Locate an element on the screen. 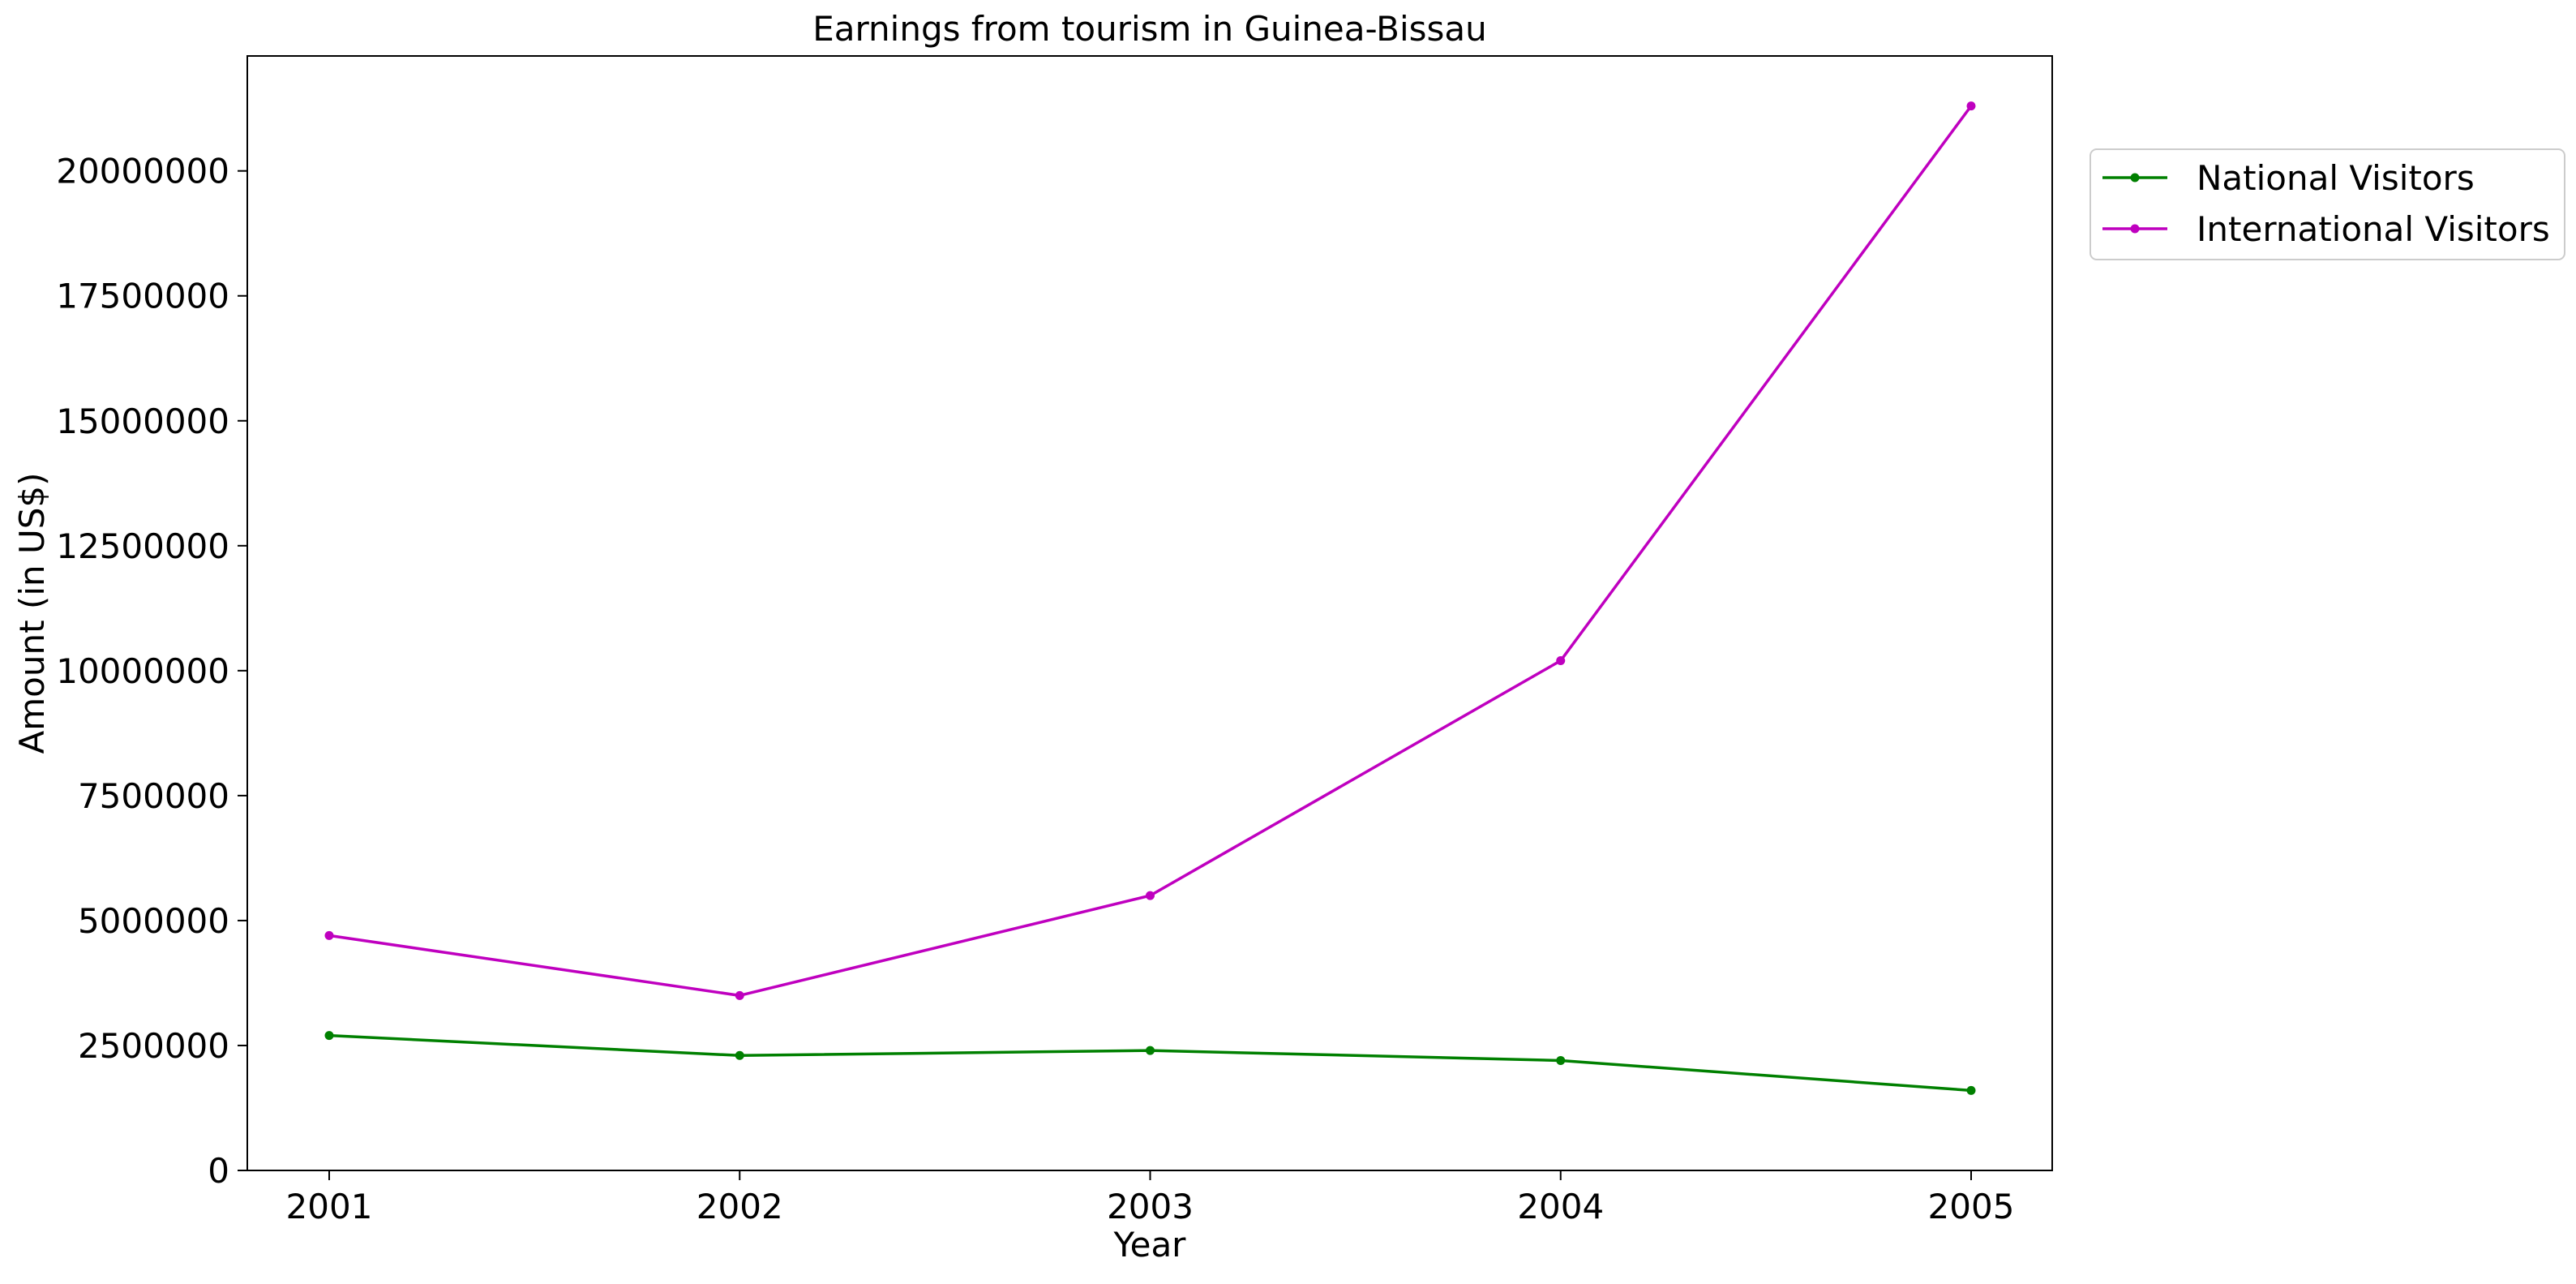  legend-items: National Visitors International Visitors is located at coordinates (2326, 203).